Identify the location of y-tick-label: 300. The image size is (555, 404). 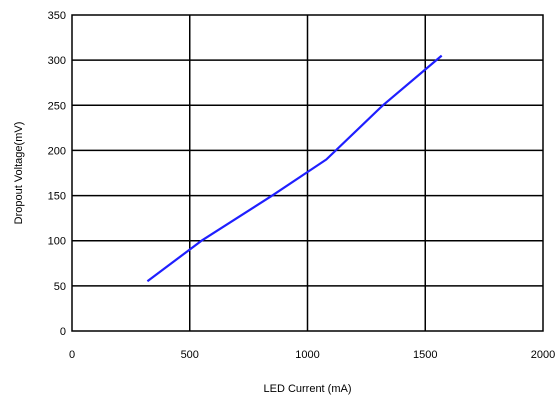
(57, 61).